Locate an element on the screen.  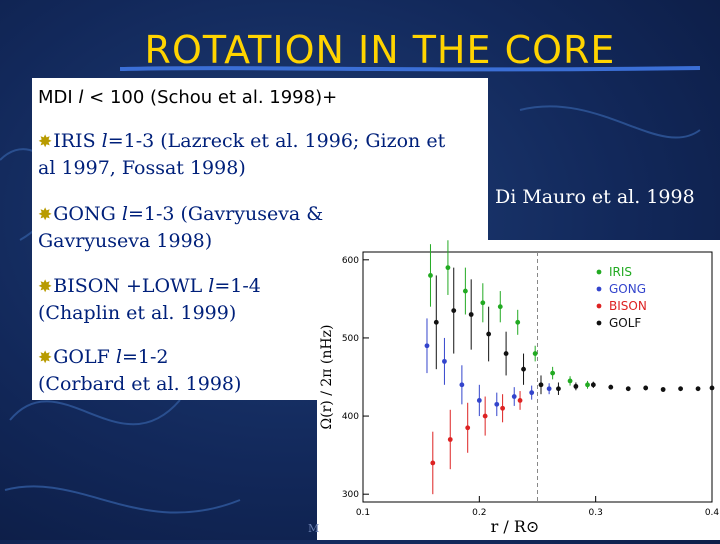
golf-text: GOLF is located at coordinates (84, 357).